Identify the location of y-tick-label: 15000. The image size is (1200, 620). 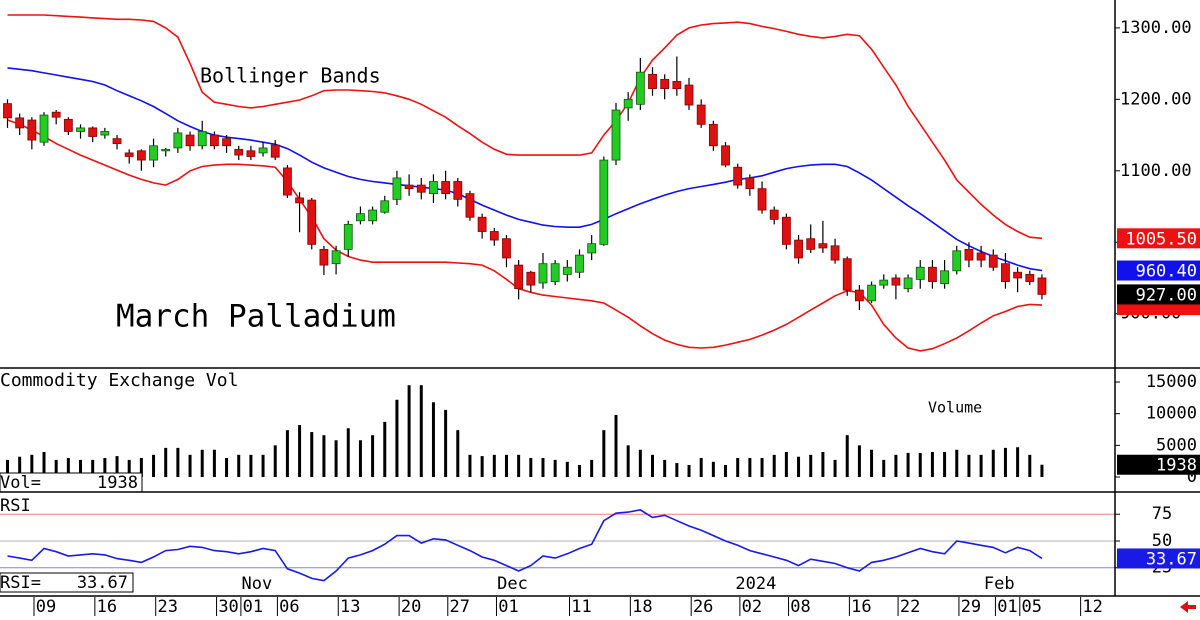
(1171, 382).